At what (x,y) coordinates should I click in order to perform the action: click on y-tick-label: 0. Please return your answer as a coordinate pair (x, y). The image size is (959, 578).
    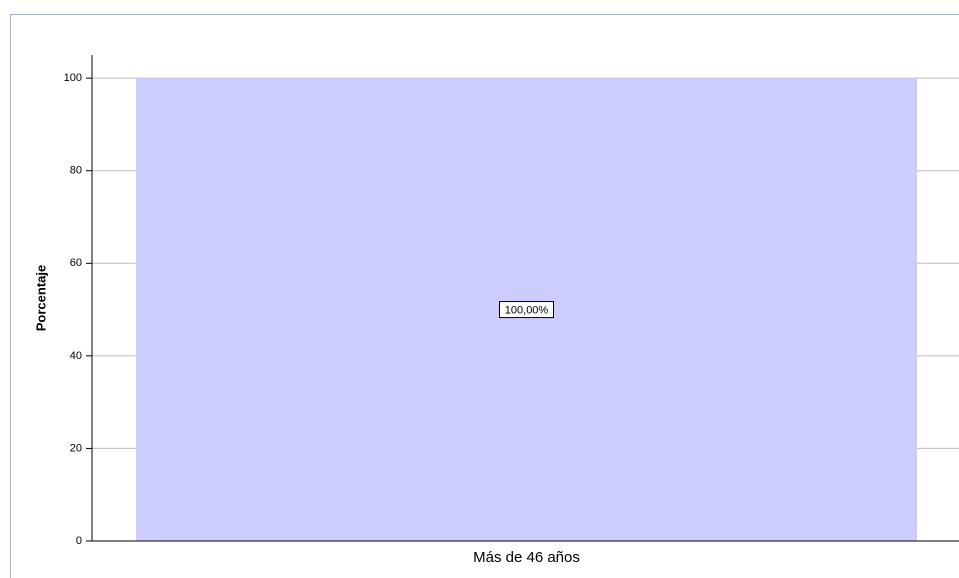
    Looking at the image, I should click on (79, 541).